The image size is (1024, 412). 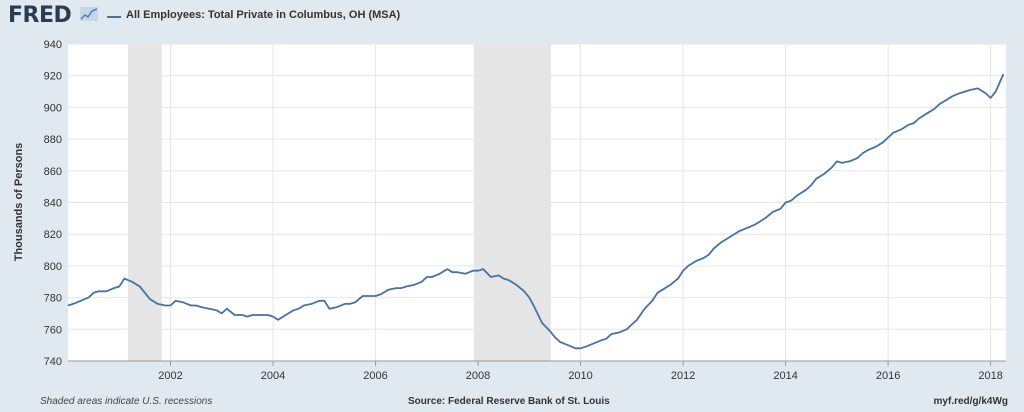 I want to click on y-tick-label: 860, so click(x=53, y=172).